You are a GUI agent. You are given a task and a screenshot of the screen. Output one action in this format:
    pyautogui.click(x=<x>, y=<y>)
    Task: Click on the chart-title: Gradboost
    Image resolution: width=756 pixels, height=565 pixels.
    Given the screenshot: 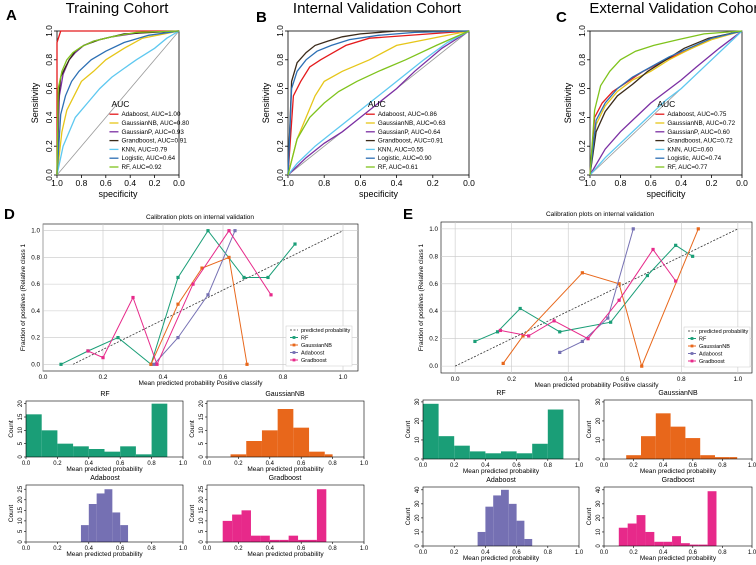 What is the action you would take?
    pyautogui.click(x=285, y=478)
    